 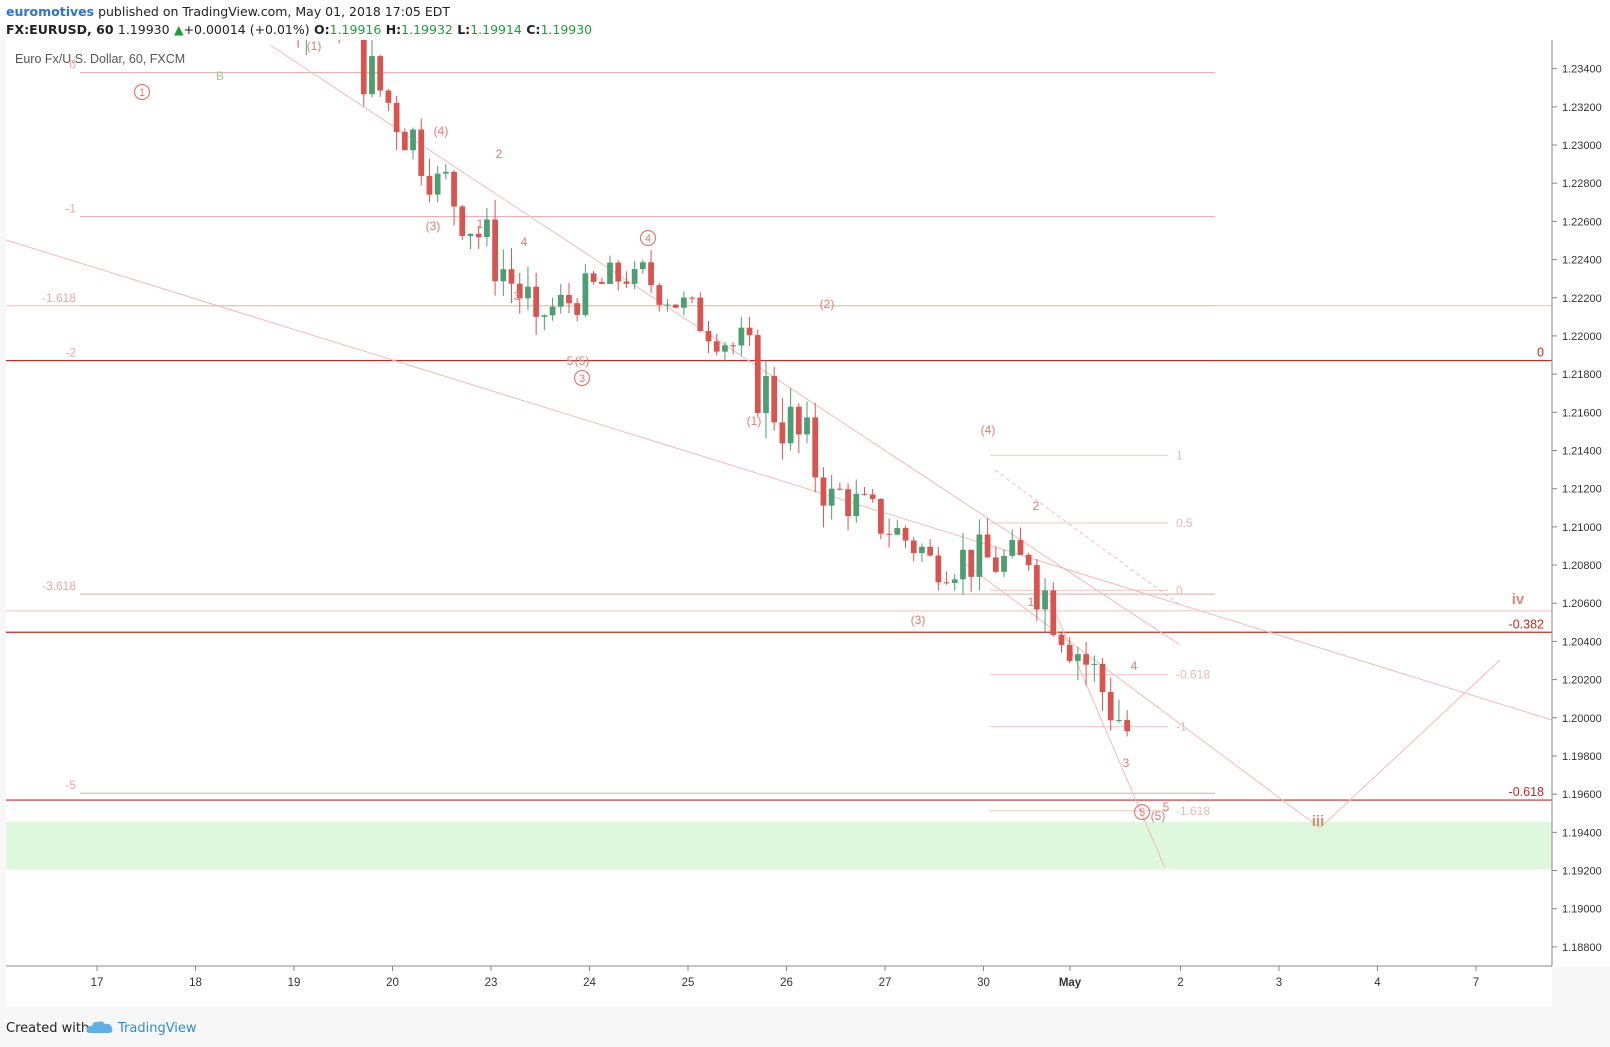 What do you see at coordinates (1581, 503) in the screenshot?
I see `price-axis` at bounding box center [1581, 503].